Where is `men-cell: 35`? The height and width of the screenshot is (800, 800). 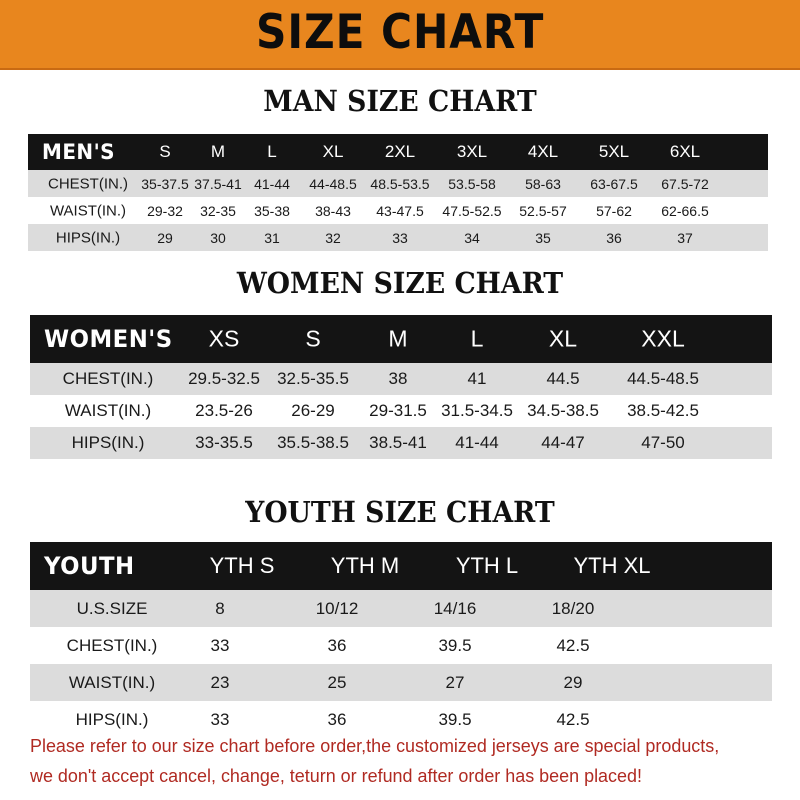
men-cell: 35 is located at coordinates (543, 237).